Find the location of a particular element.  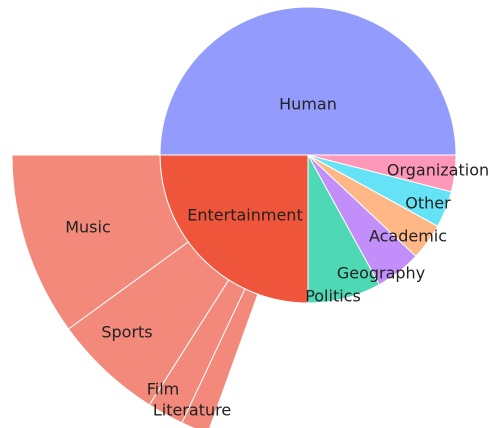

segment-label: Other is located at coordinates (428, 203).